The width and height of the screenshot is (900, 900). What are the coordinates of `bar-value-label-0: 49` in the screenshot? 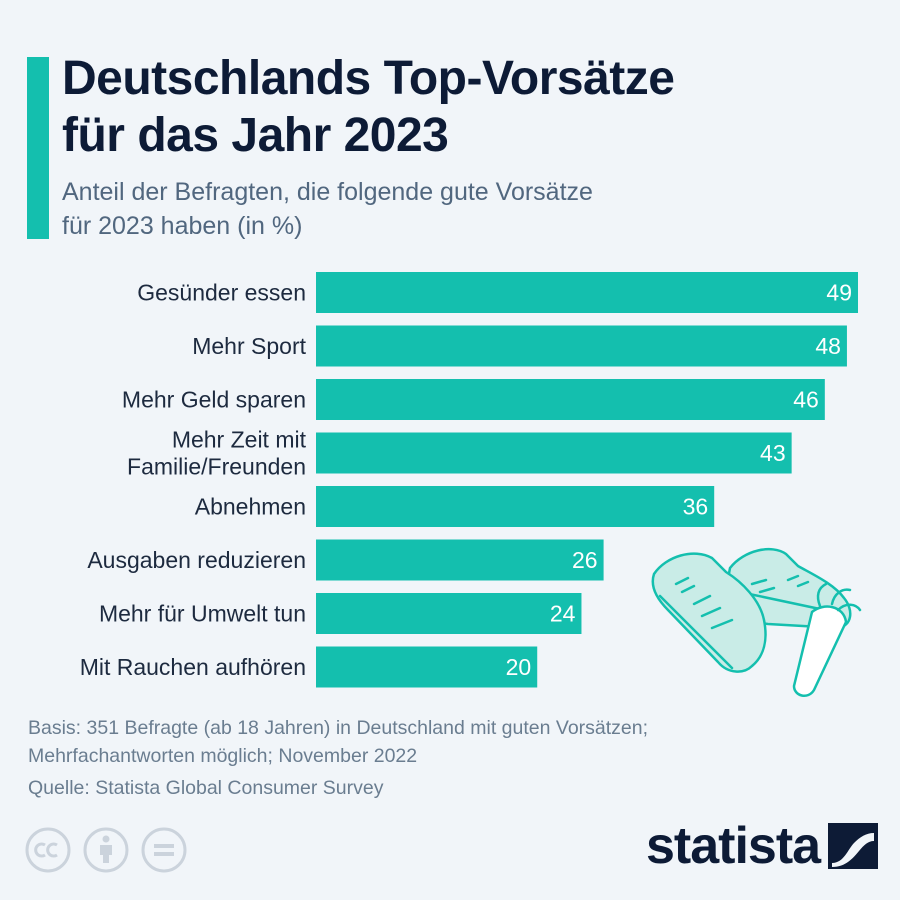 It's located at (839, 293).